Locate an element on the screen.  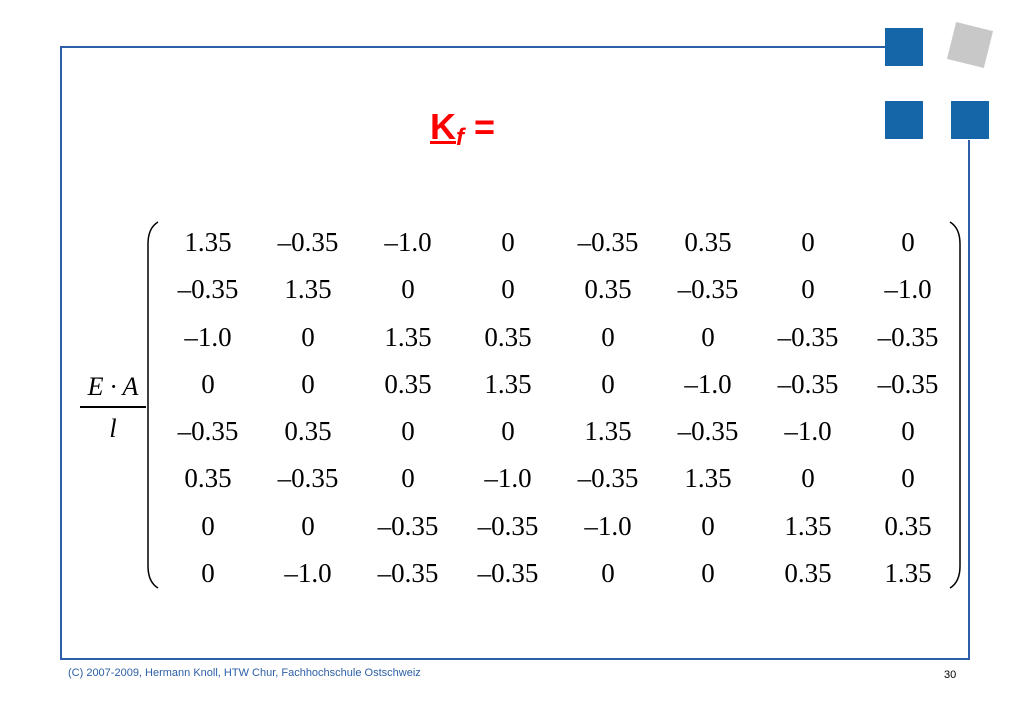
decor-square-gray is located at coordinates (970, 45).